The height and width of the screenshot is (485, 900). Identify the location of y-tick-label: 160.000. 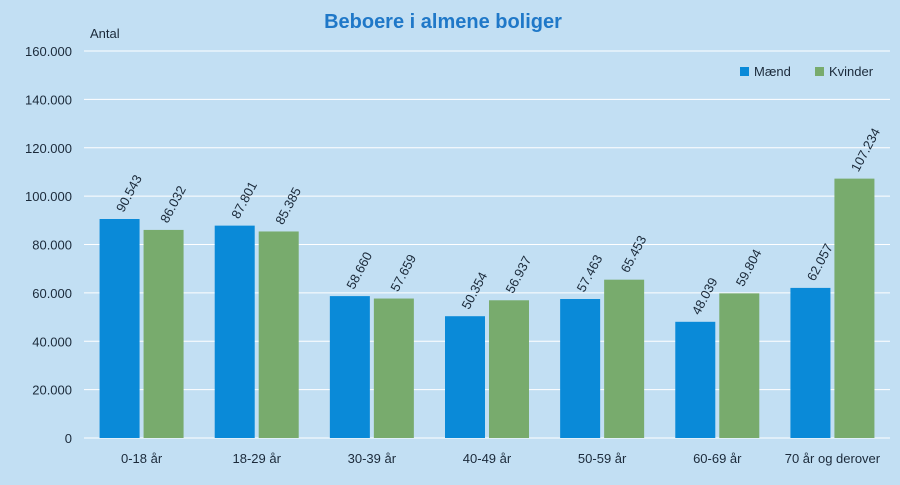
(48, 51).